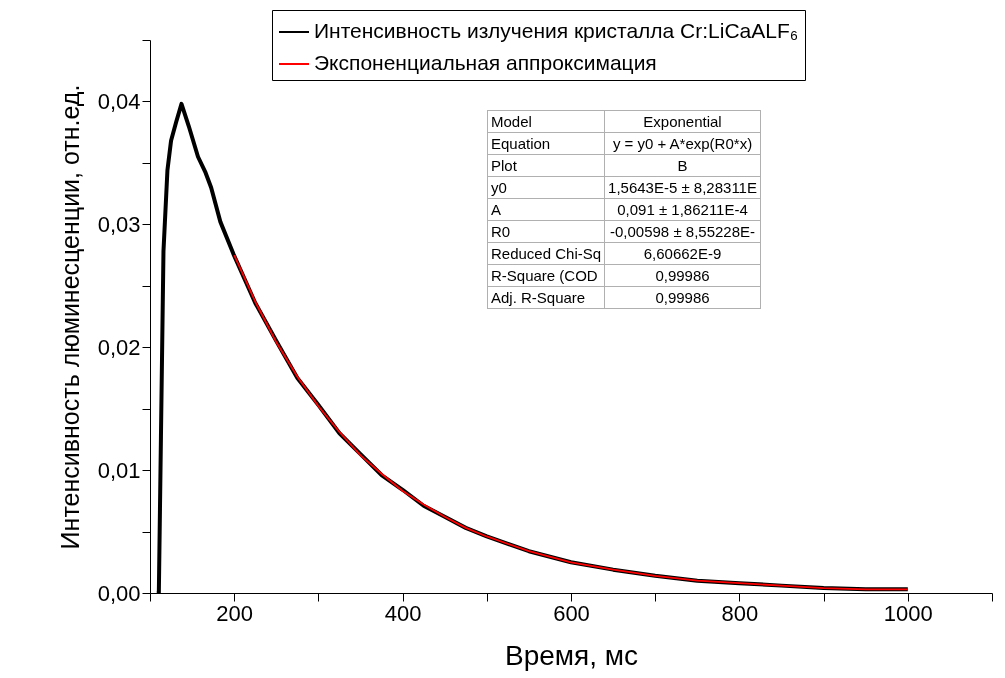  I want to click on legend-label: Экспоненциальная аппроксимация, so click(485, 62).